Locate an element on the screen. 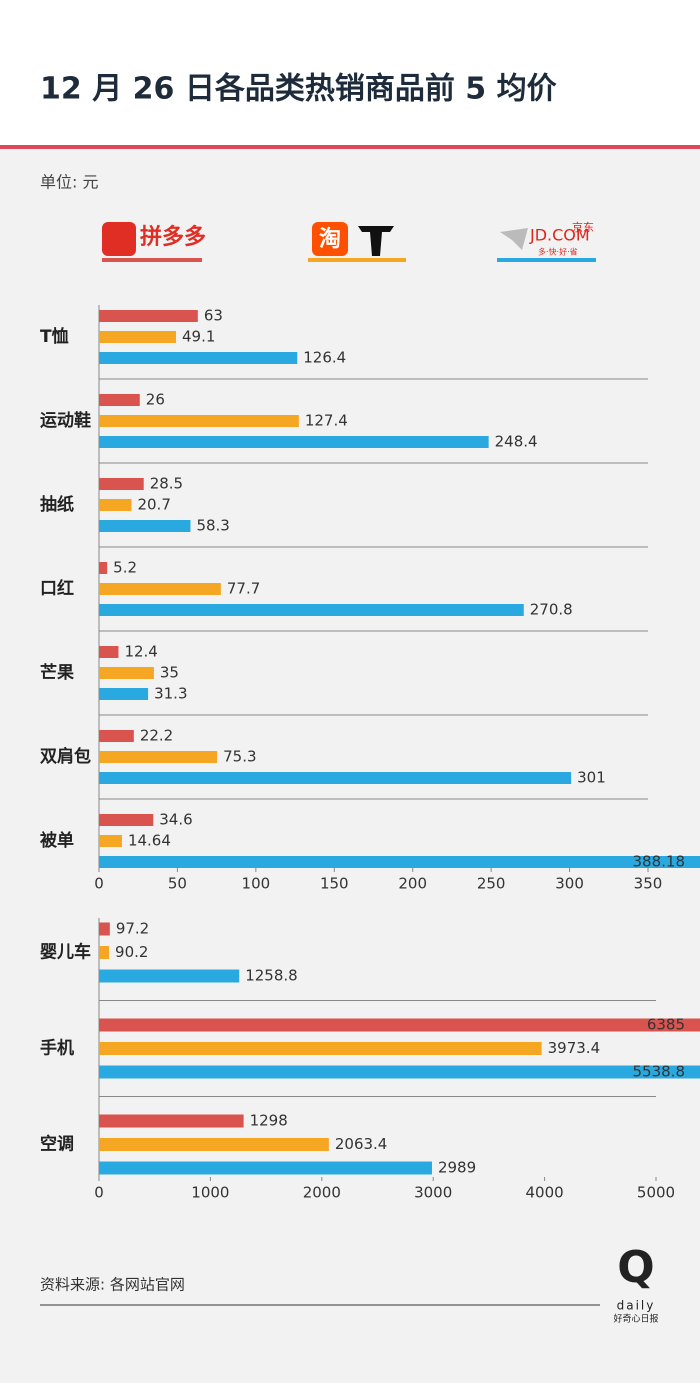  value-label: 35 is located at coordinates (169, 673).